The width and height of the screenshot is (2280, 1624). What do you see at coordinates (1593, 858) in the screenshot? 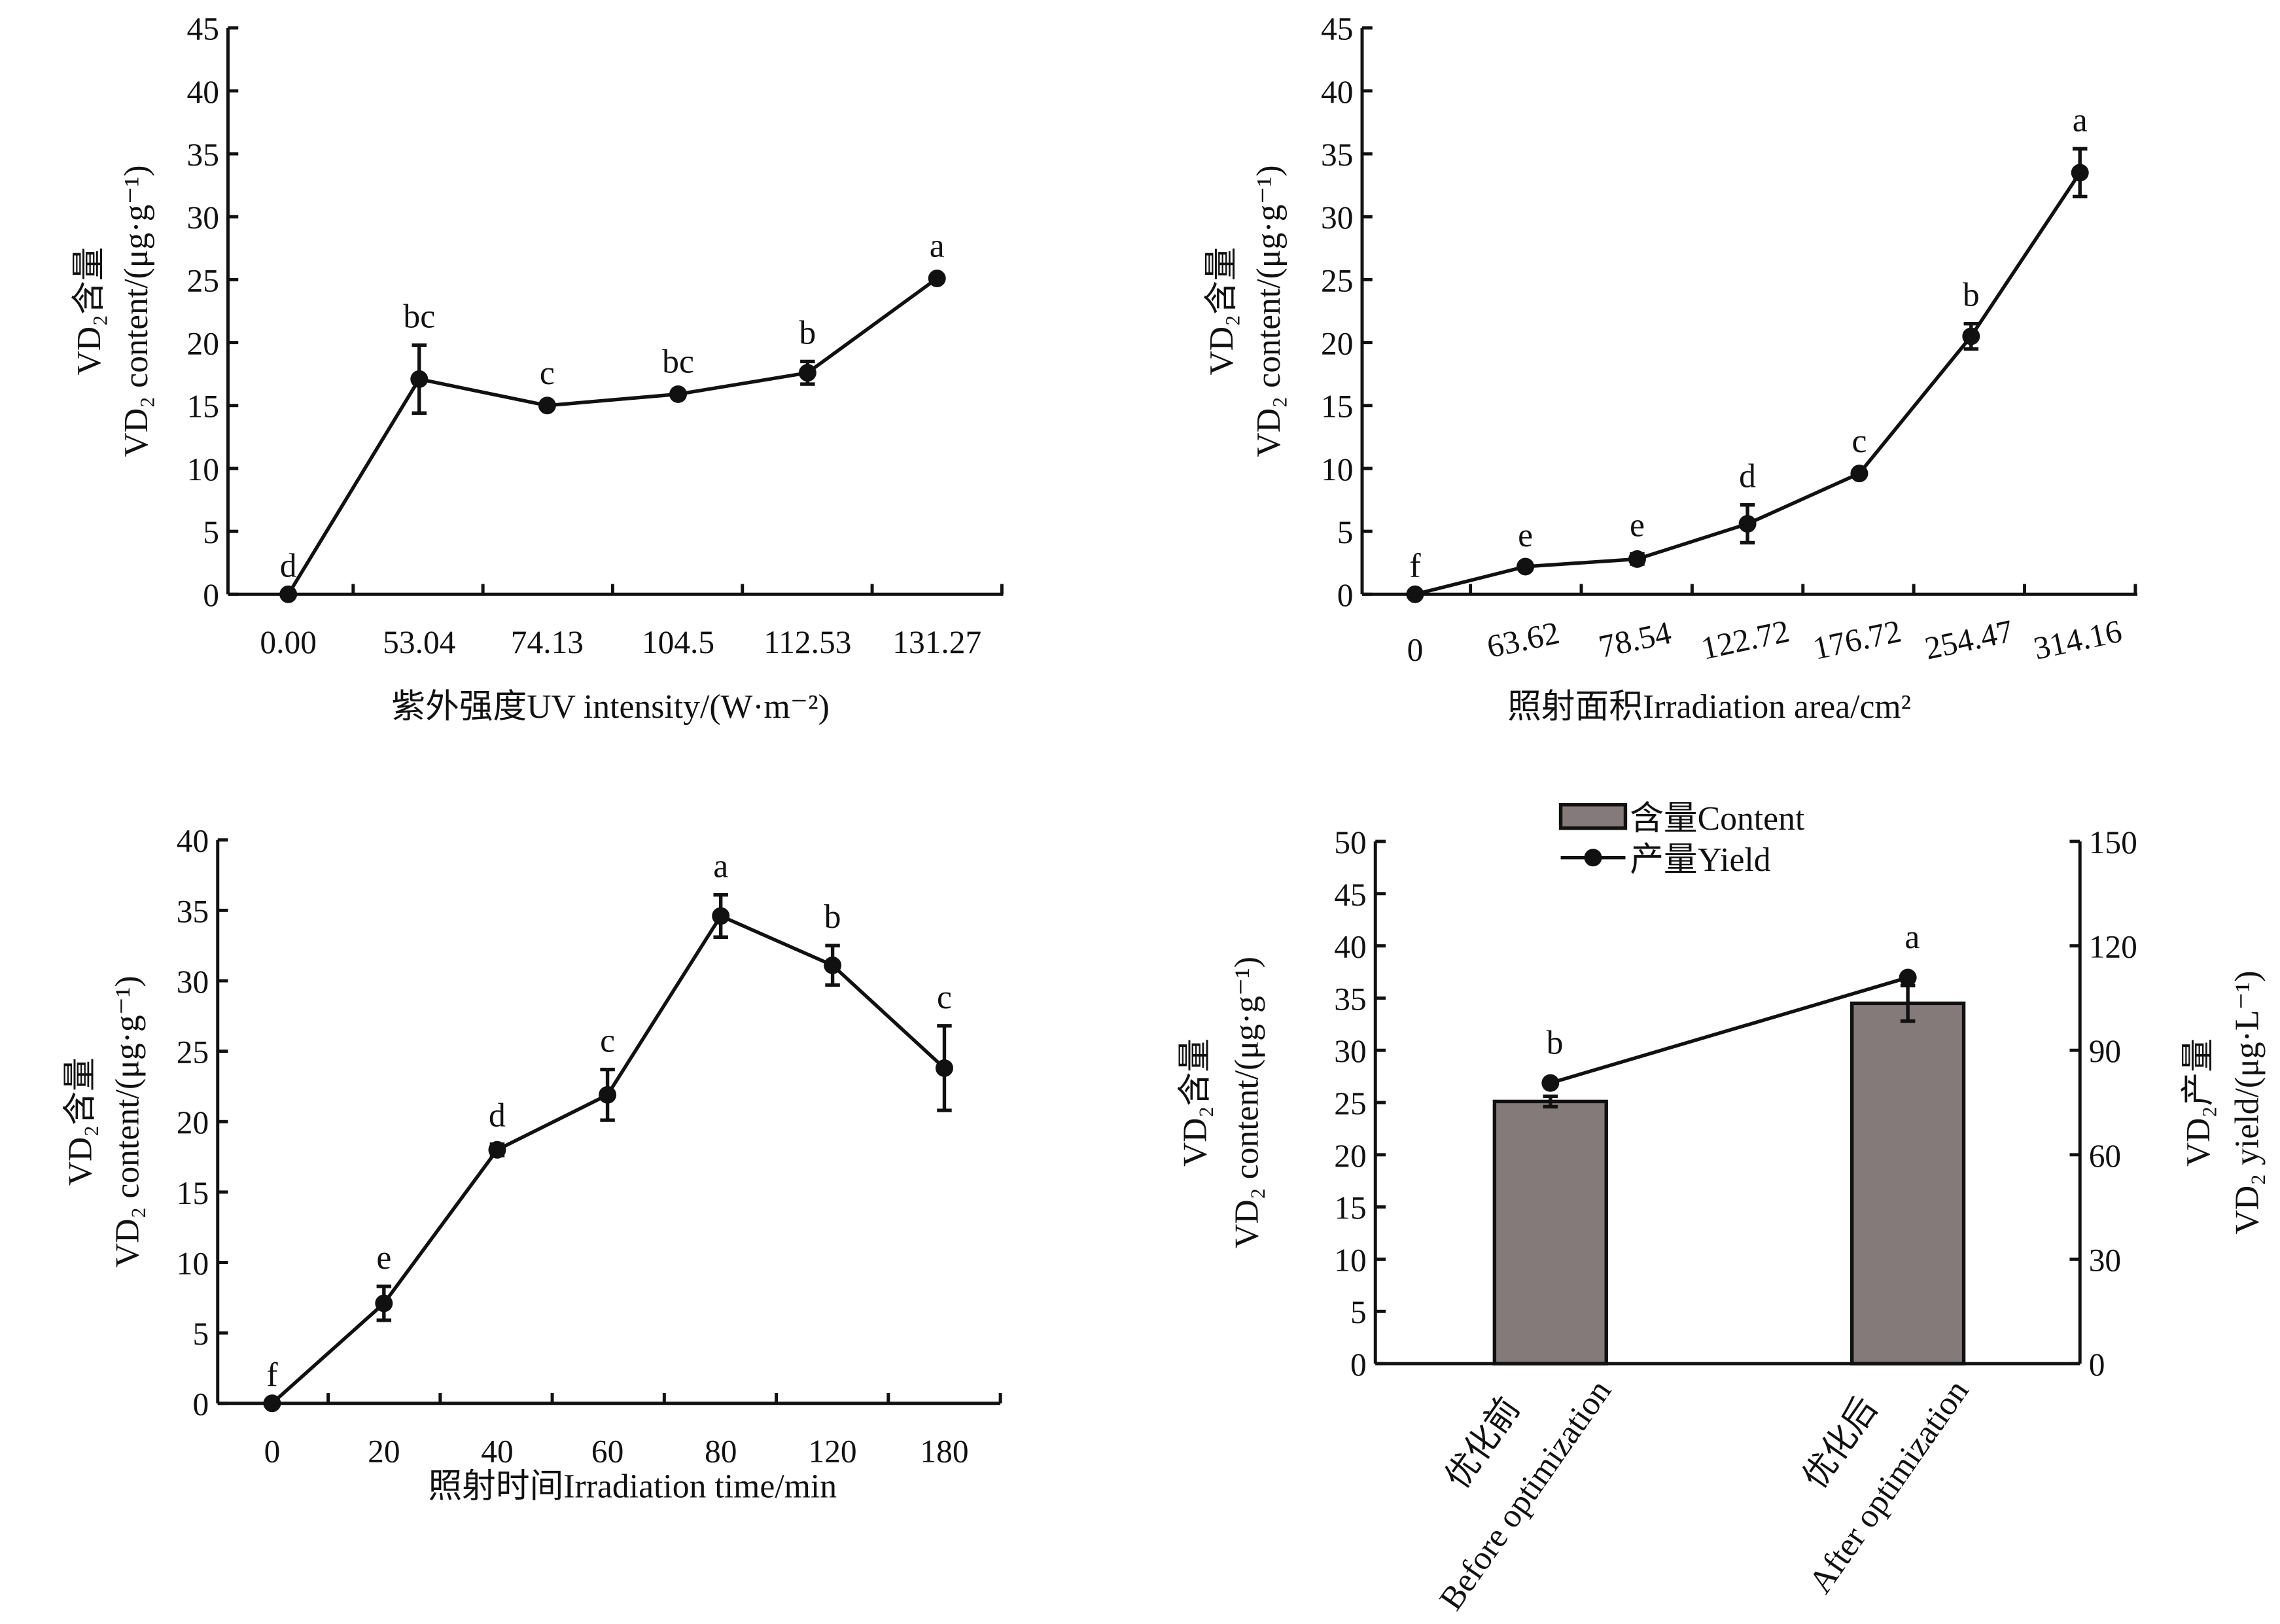
I see `legend-marker` at bounding box center [1593, 858].